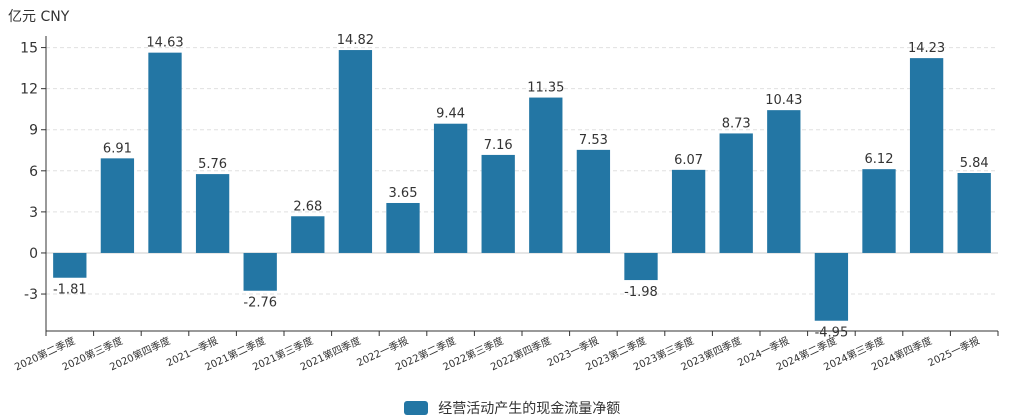  What do you see at coordinates (450, 114) in the screenshot?
I see `data-label: 9.44` at bounding box center [450, 114].